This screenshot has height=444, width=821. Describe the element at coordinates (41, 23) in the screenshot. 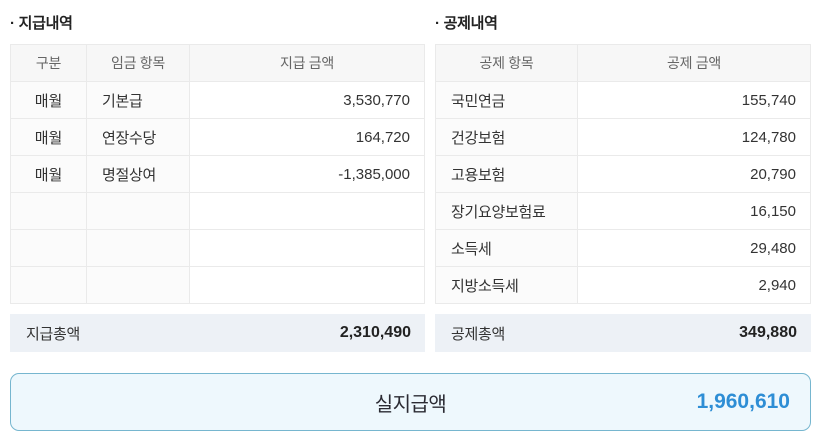

I see `payment-section-title: · 지급내역` at that location.